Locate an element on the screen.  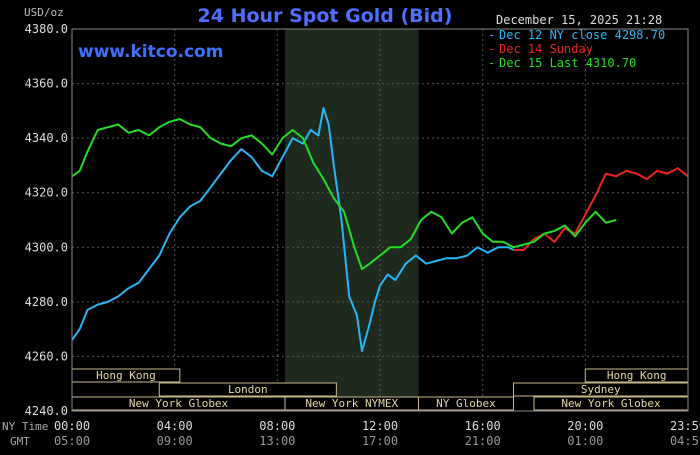
session-label: Sydney is located at coordinates (601, 389).